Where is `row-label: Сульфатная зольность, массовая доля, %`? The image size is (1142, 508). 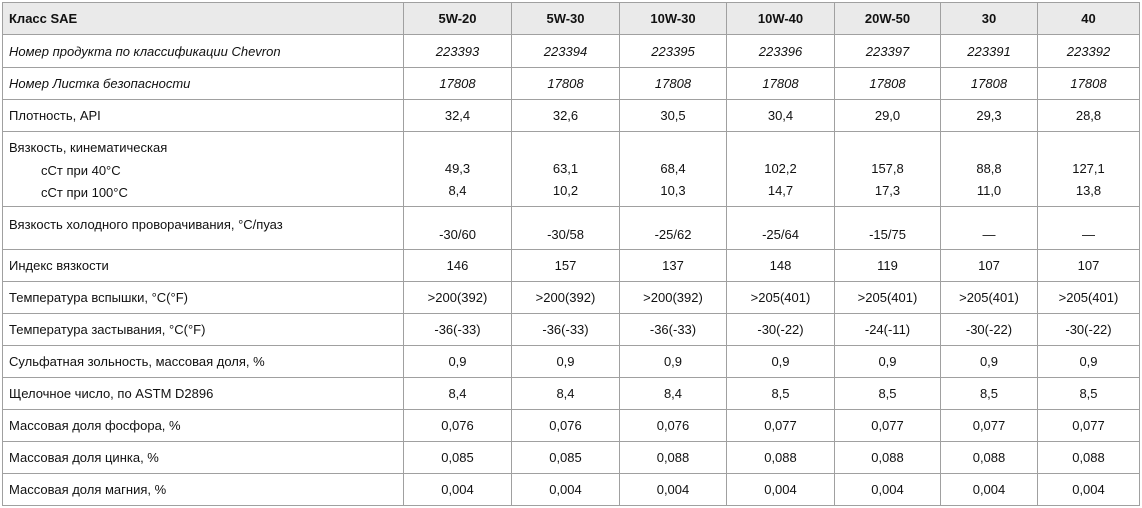 row-label: Сульфатная зольность, массовая доля, % is located at coordinates (203, 361).